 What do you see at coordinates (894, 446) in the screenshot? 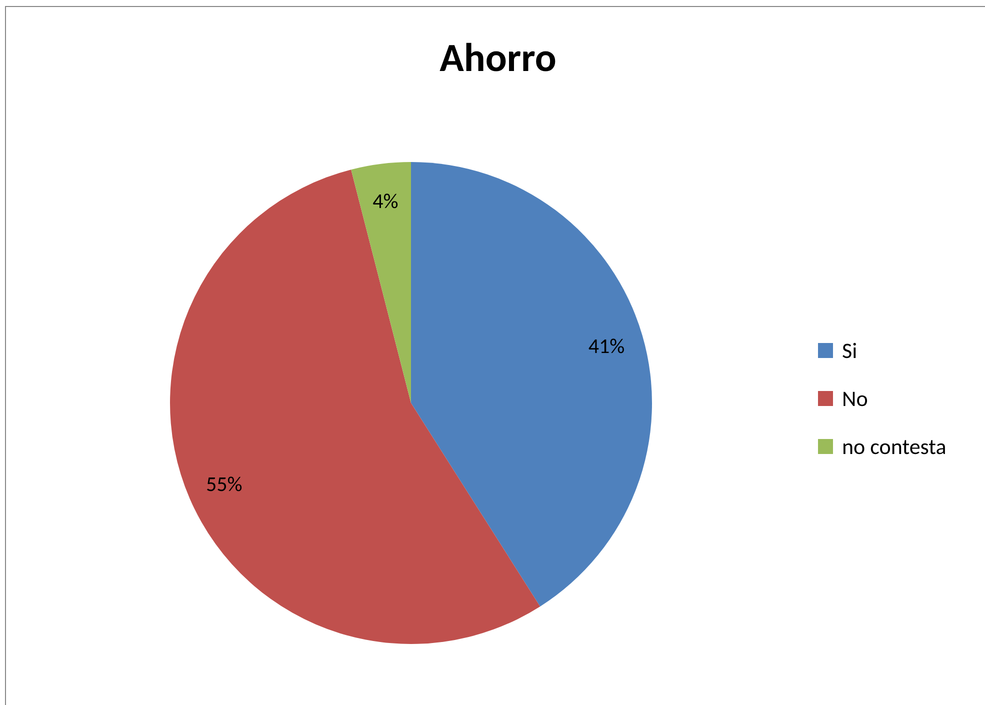
I see `legend-label: no contesta` at bounding box center [894, 446].